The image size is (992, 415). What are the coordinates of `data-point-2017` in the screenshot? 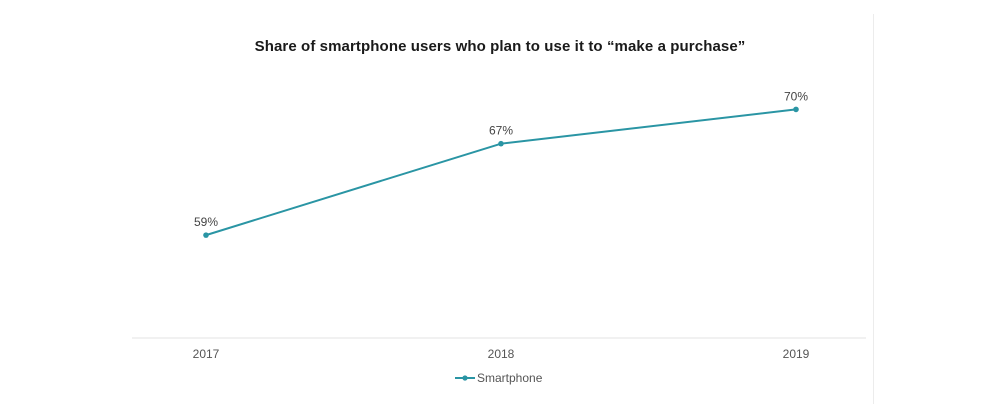 It's located at (206, 235).